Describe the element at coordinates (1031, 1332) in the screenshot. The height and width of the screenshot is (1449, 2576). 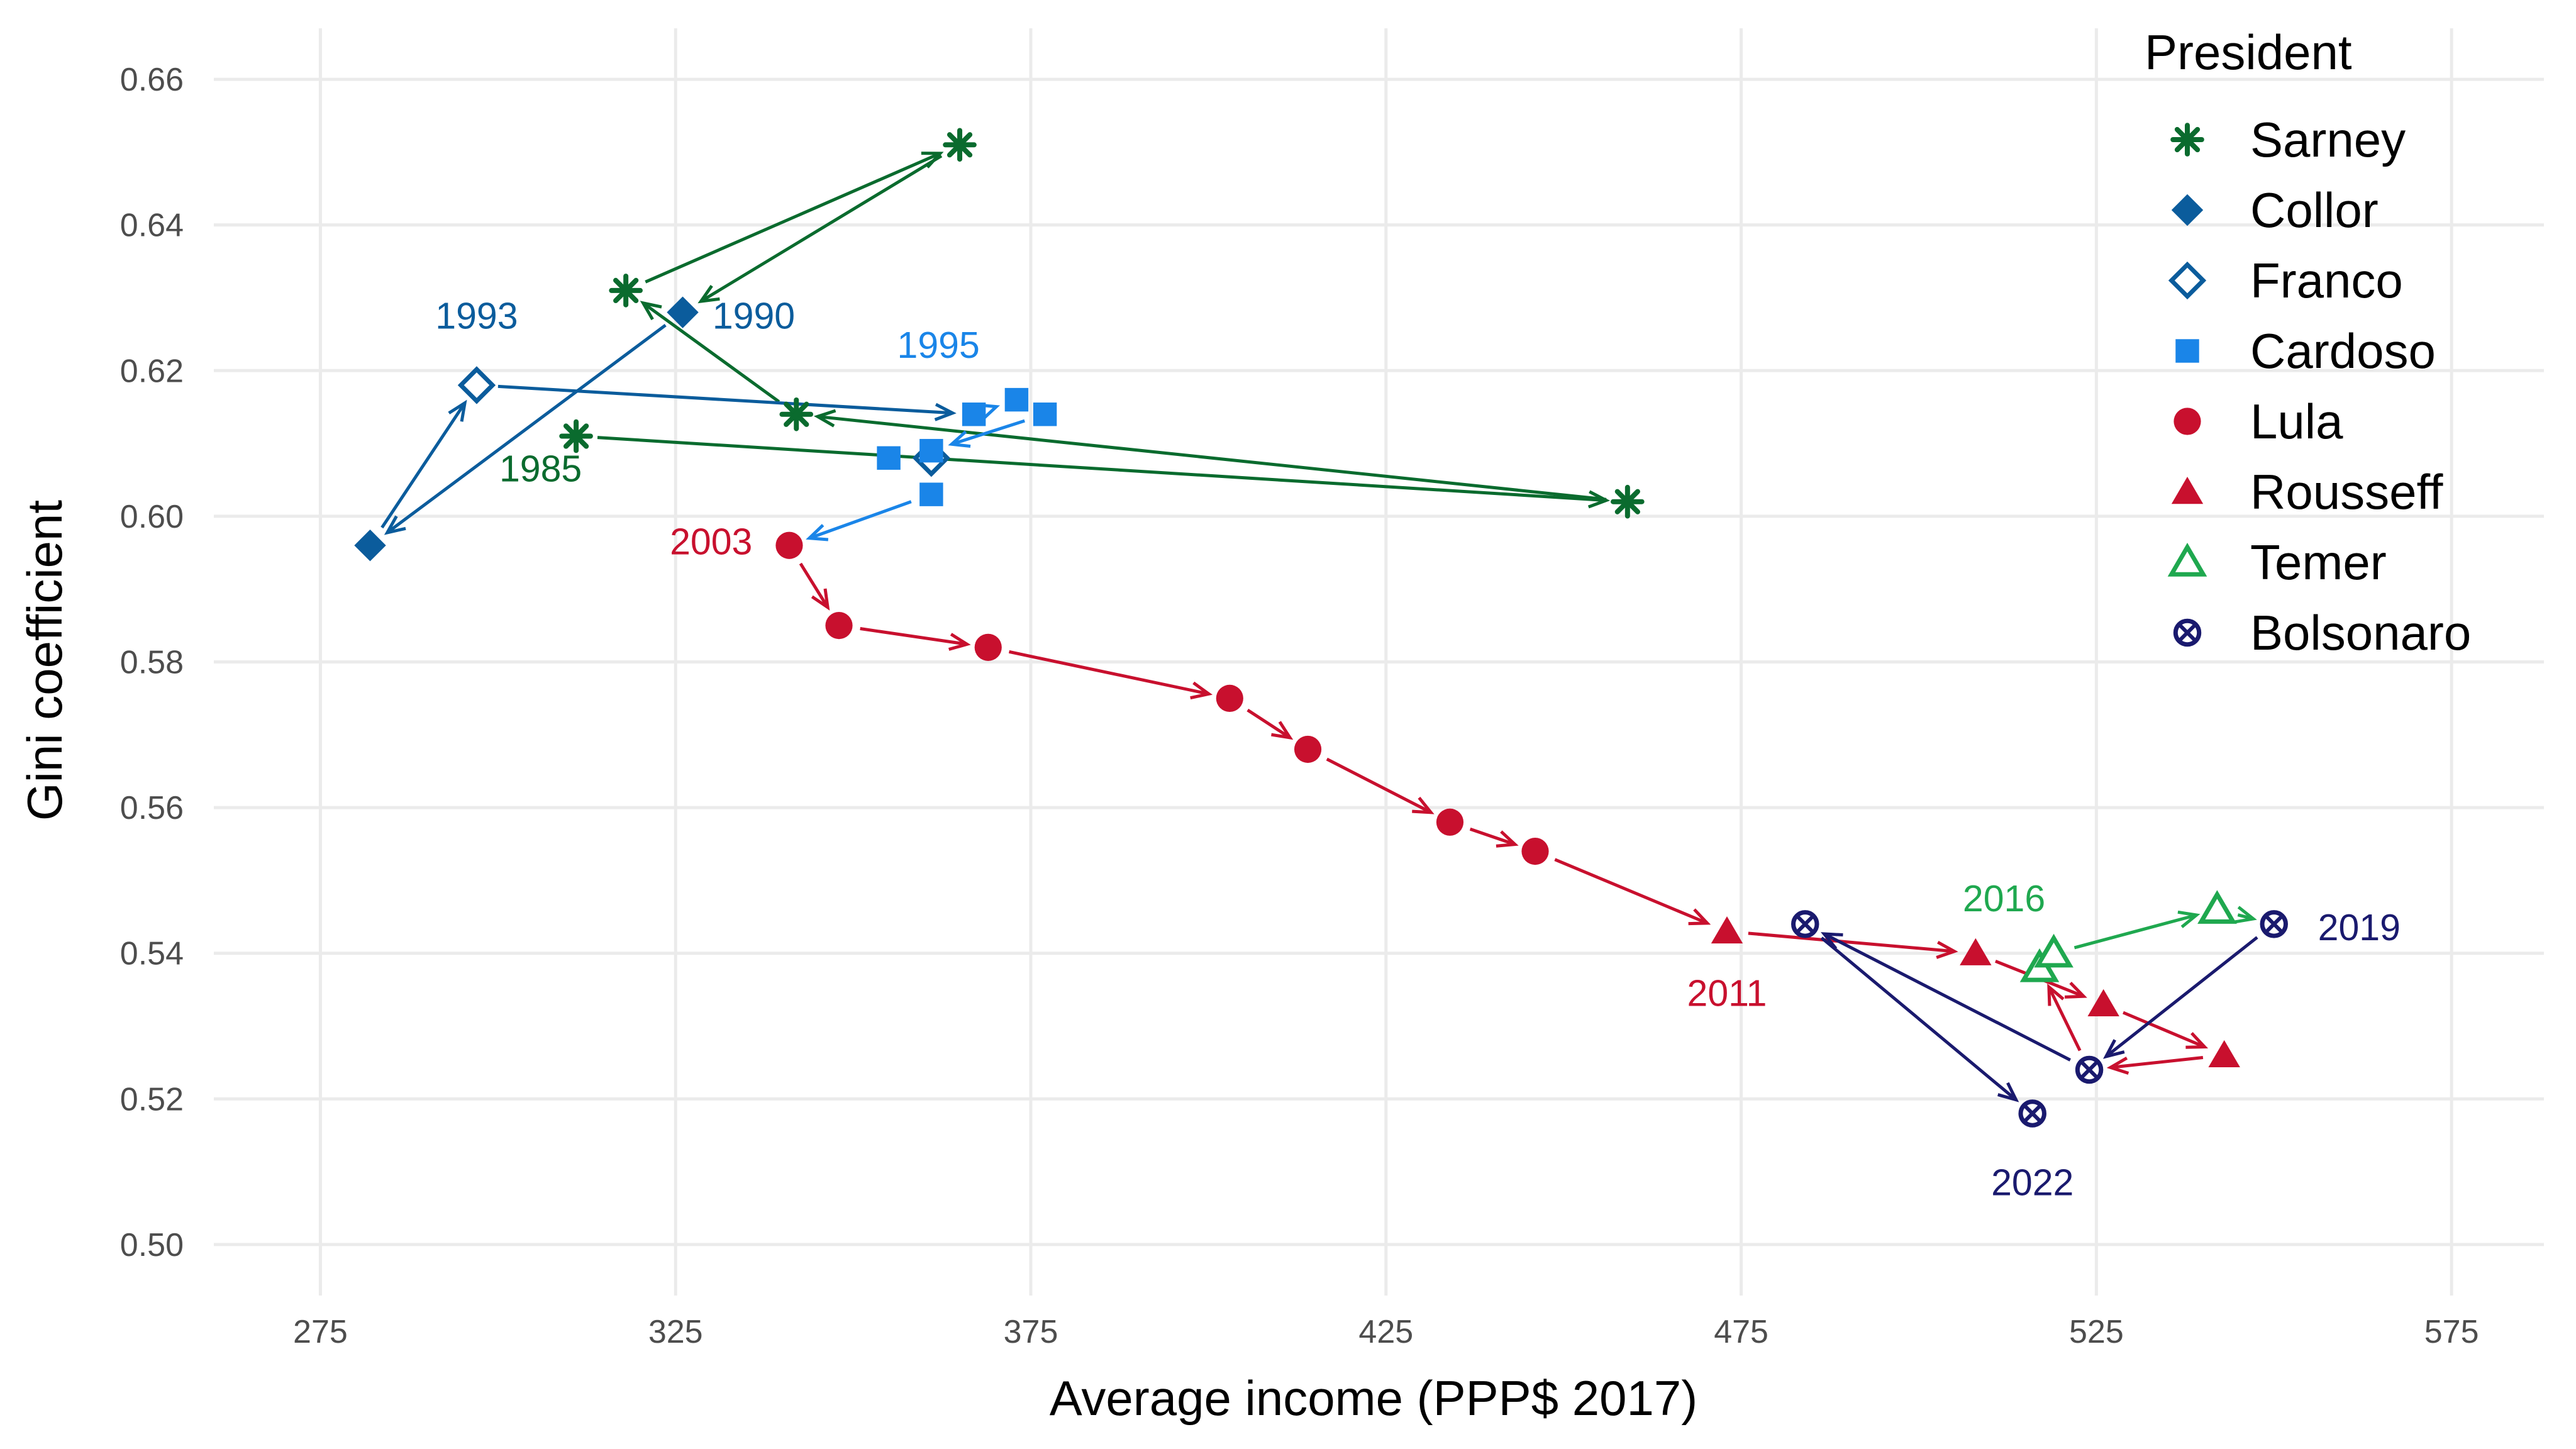
I see `x-tick-label: 375` at that location.